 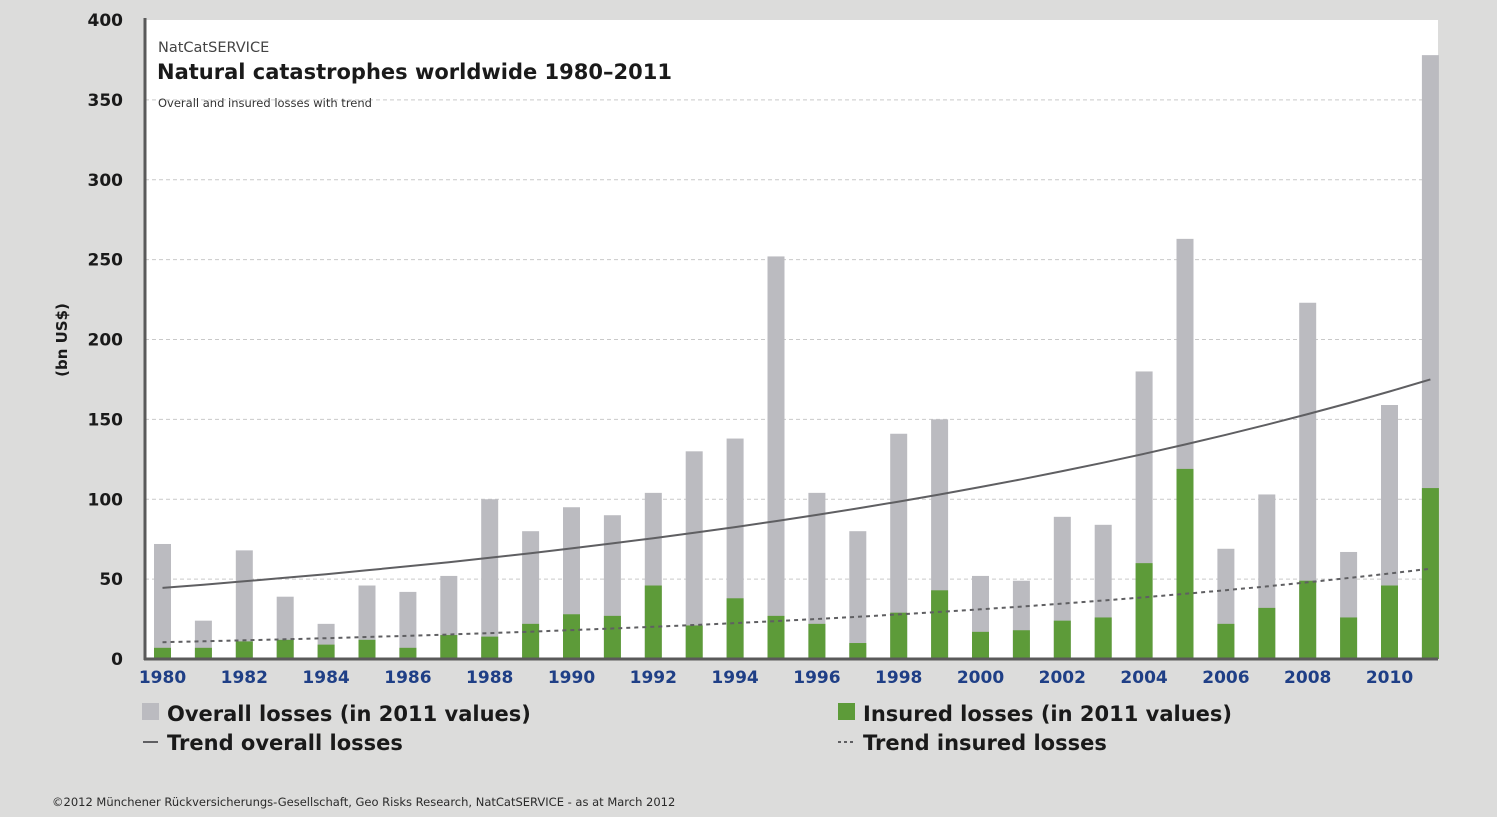 What do you see at coordinates (489, 678) in the screenshot?
I see `x-tick-label: 1988` at bounding box center [489, 678].